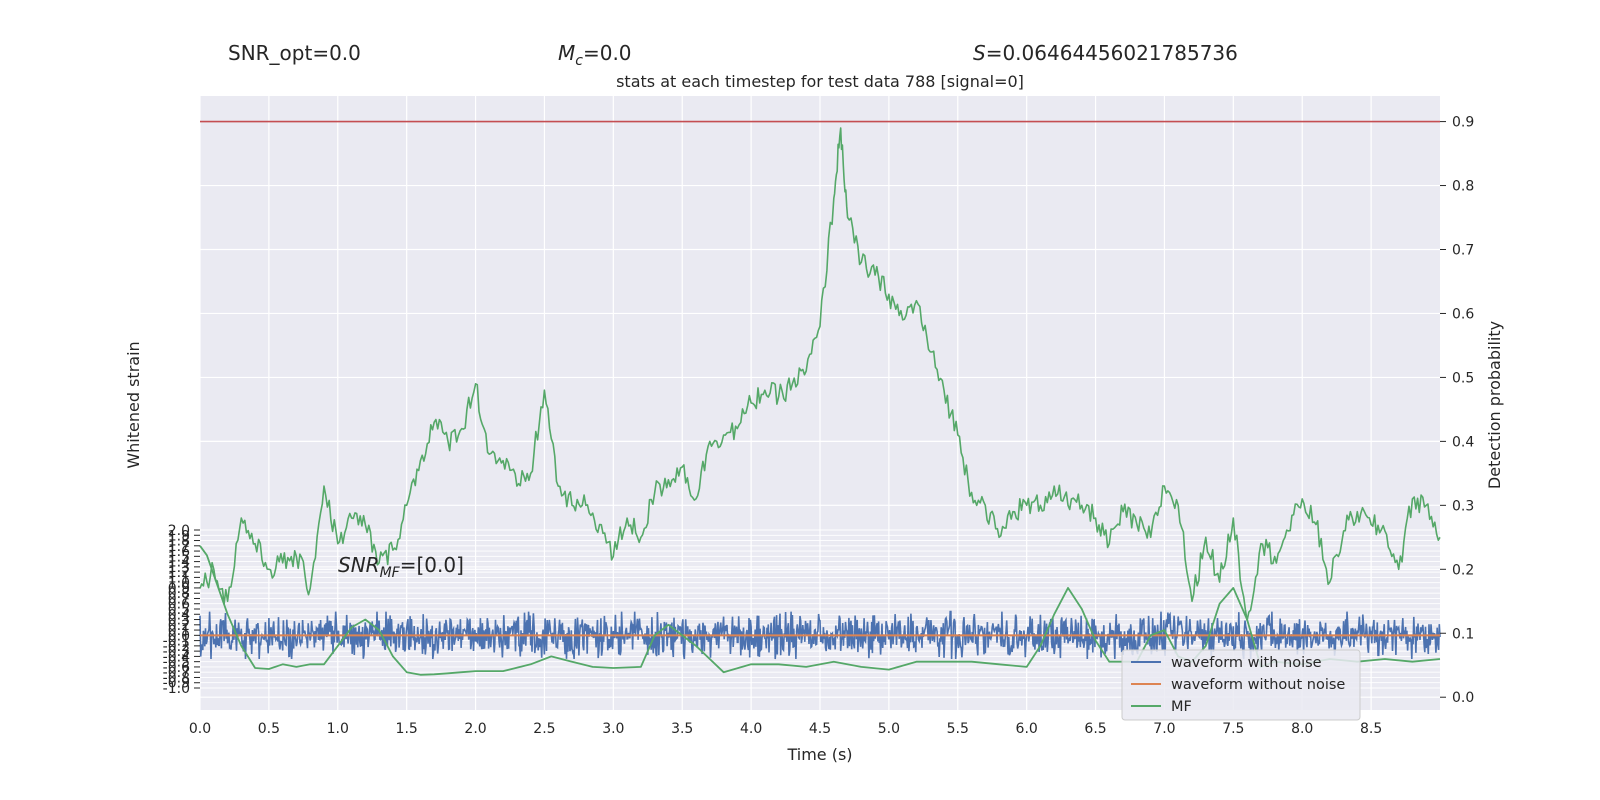 This screenshot has width=1600, height=800. I want to click on x-tick-label: 2.5, so click(544, 729).